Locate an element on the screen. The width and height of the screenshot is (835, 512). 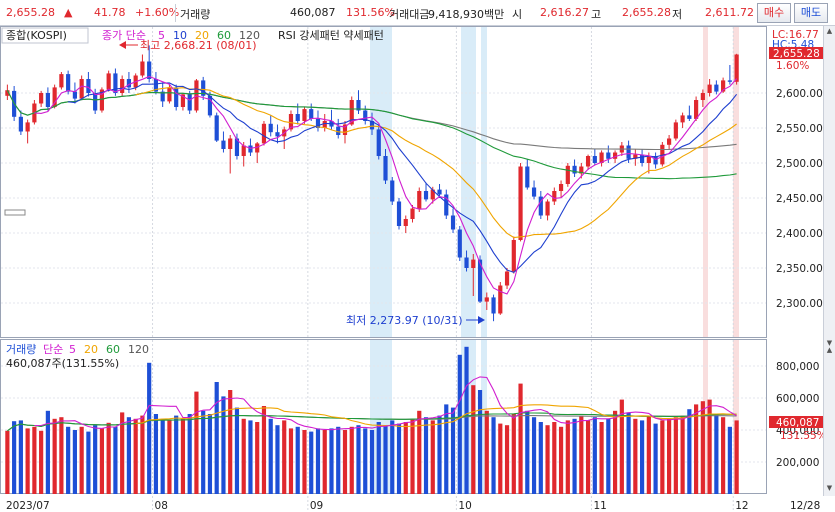
last-volume-tag is located at coordinates (796, 422).